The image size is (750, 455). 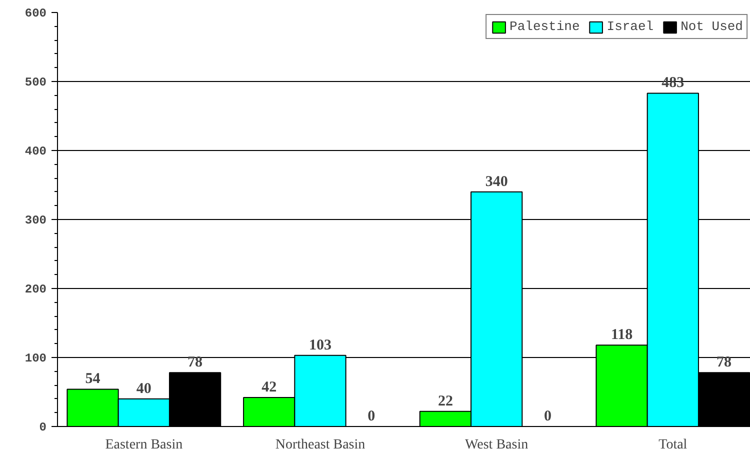 What do you see at coordinates (269, 388) in the screenshot?
I see `data-label: 42` at bounding box center [269, 388].